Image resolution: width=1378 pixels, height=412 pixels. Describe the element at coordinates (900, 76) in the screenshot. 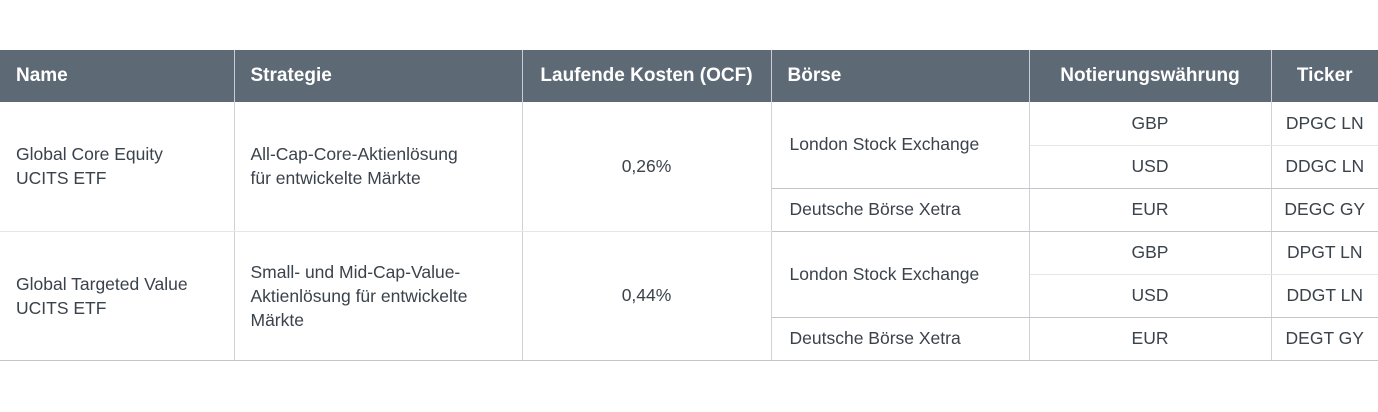

I see `header-exchange: Börse` at that location.